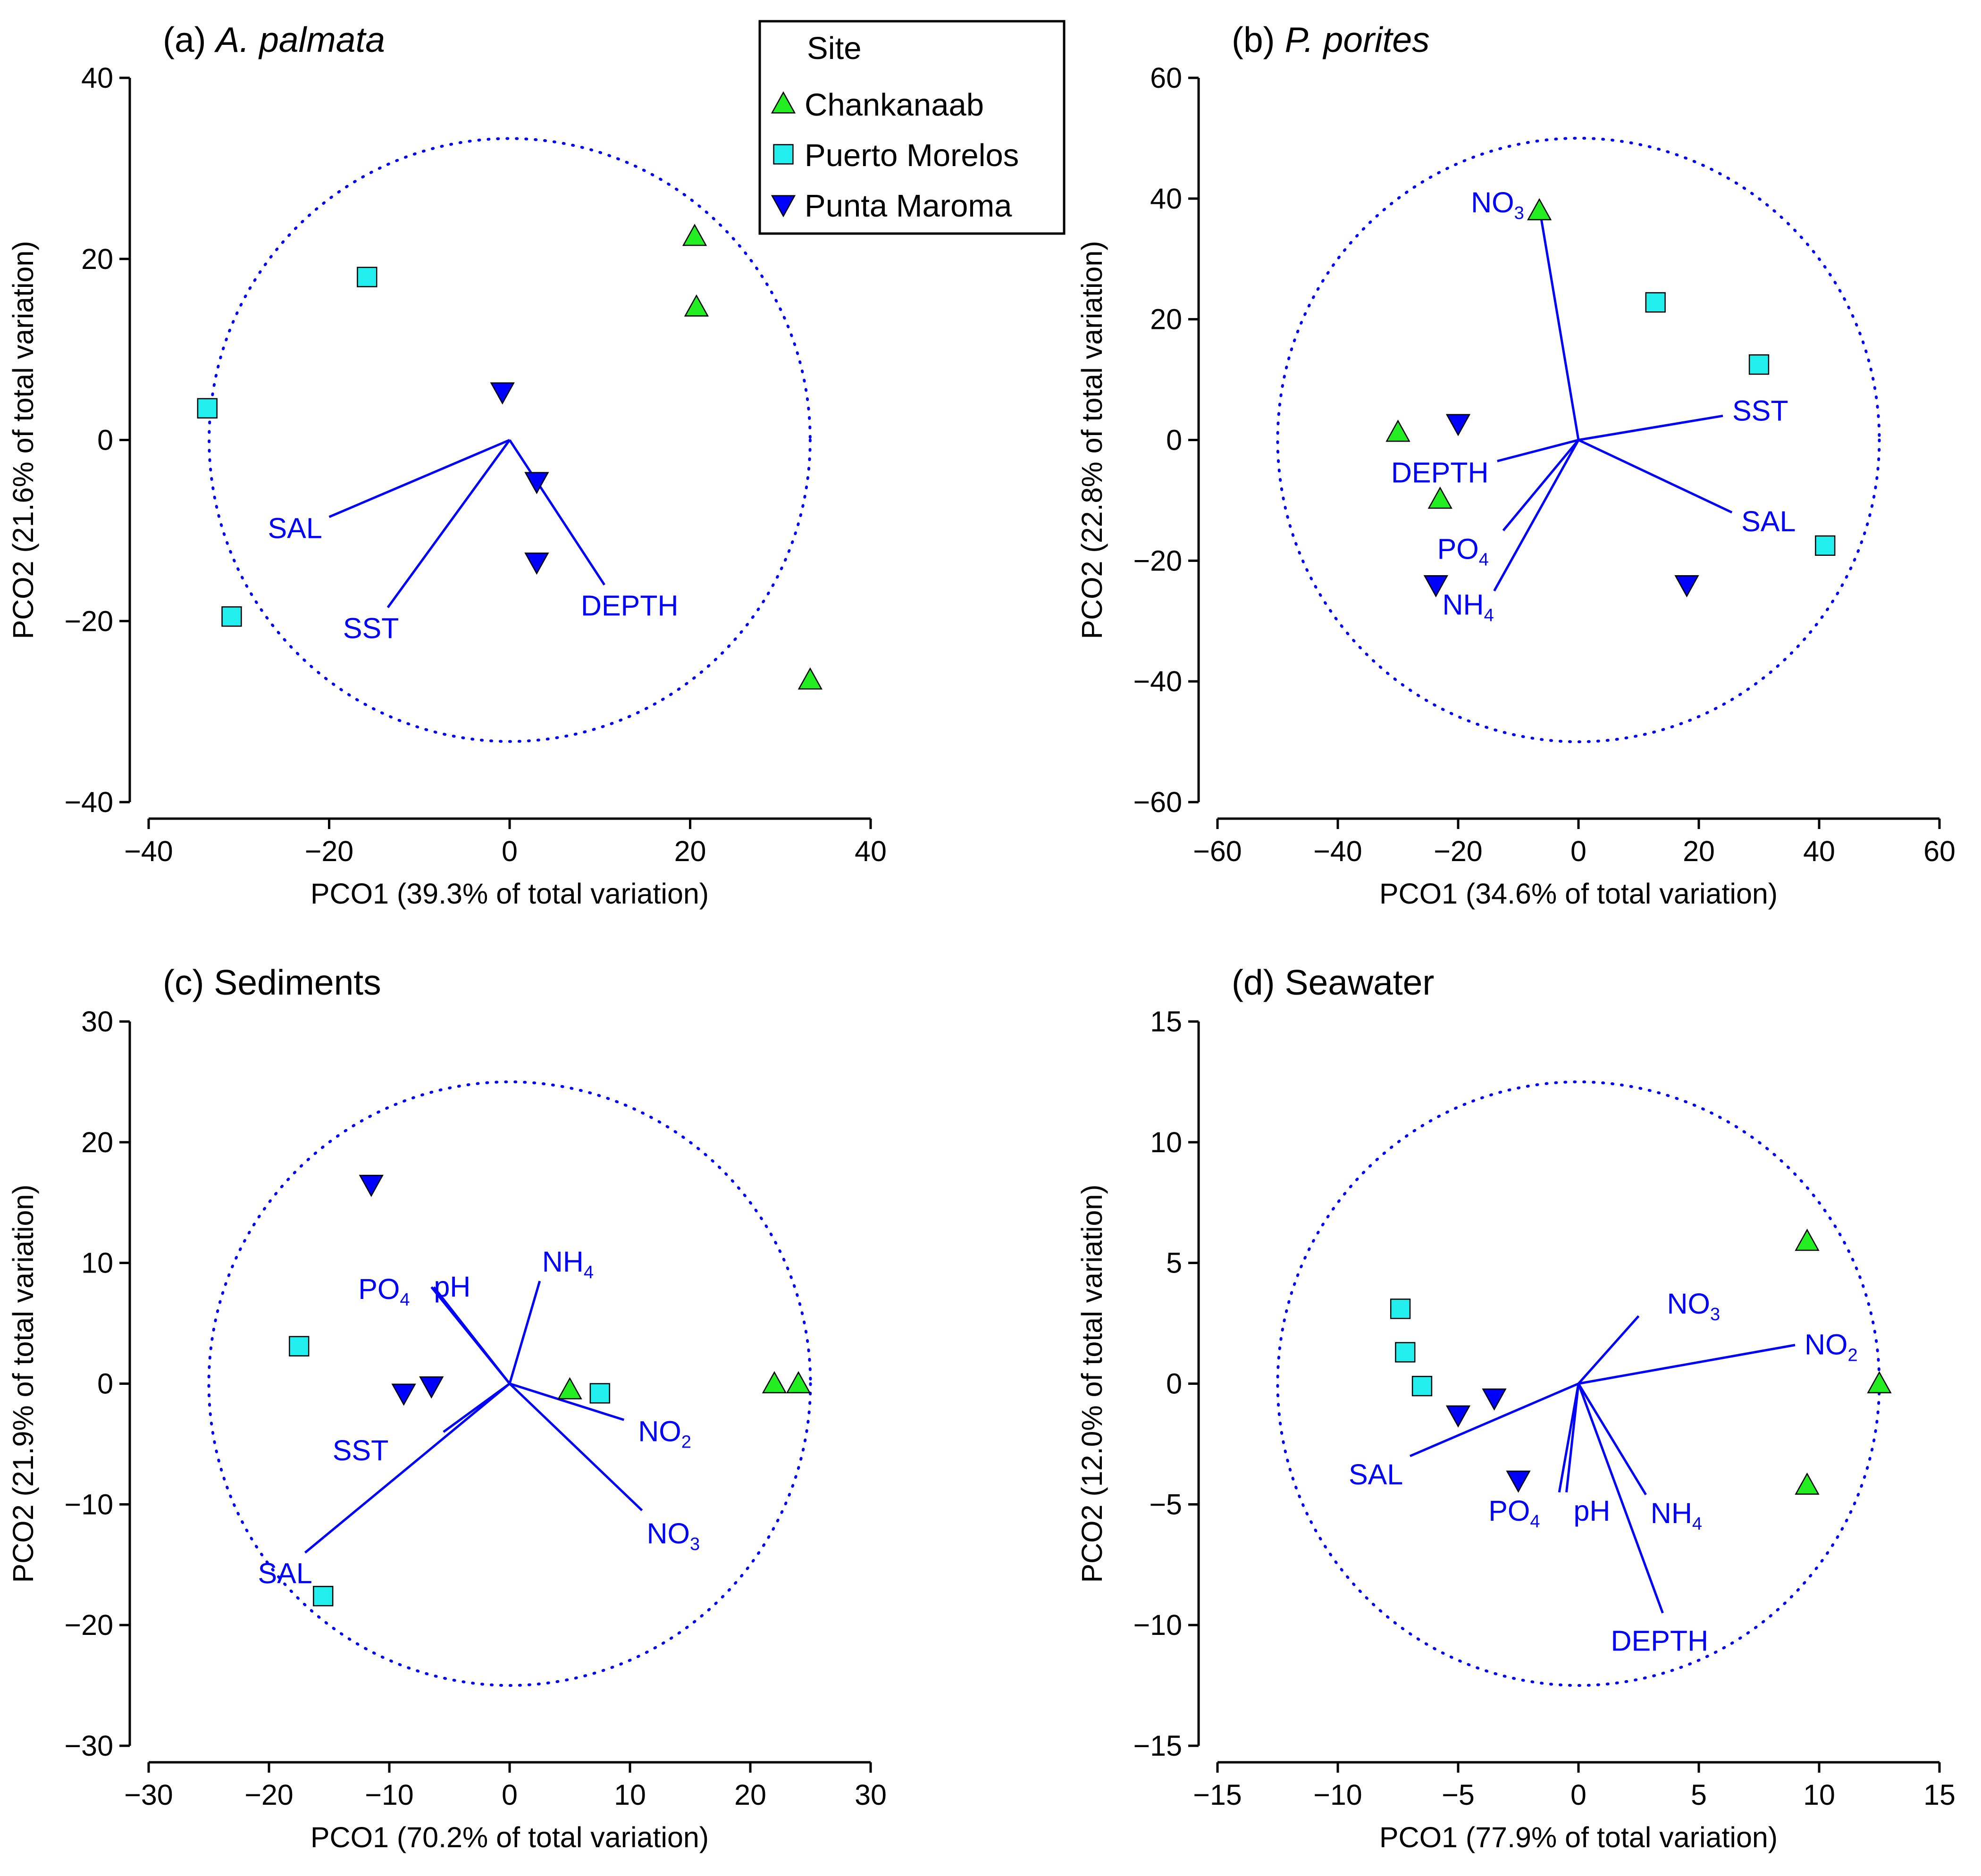 This screenshot has height=1876, width=1981. Describe the element at coordinates (510, 894) in the screenshot. I see `x-axis-label: PCO1 (39.3% of total variation)` at that location.